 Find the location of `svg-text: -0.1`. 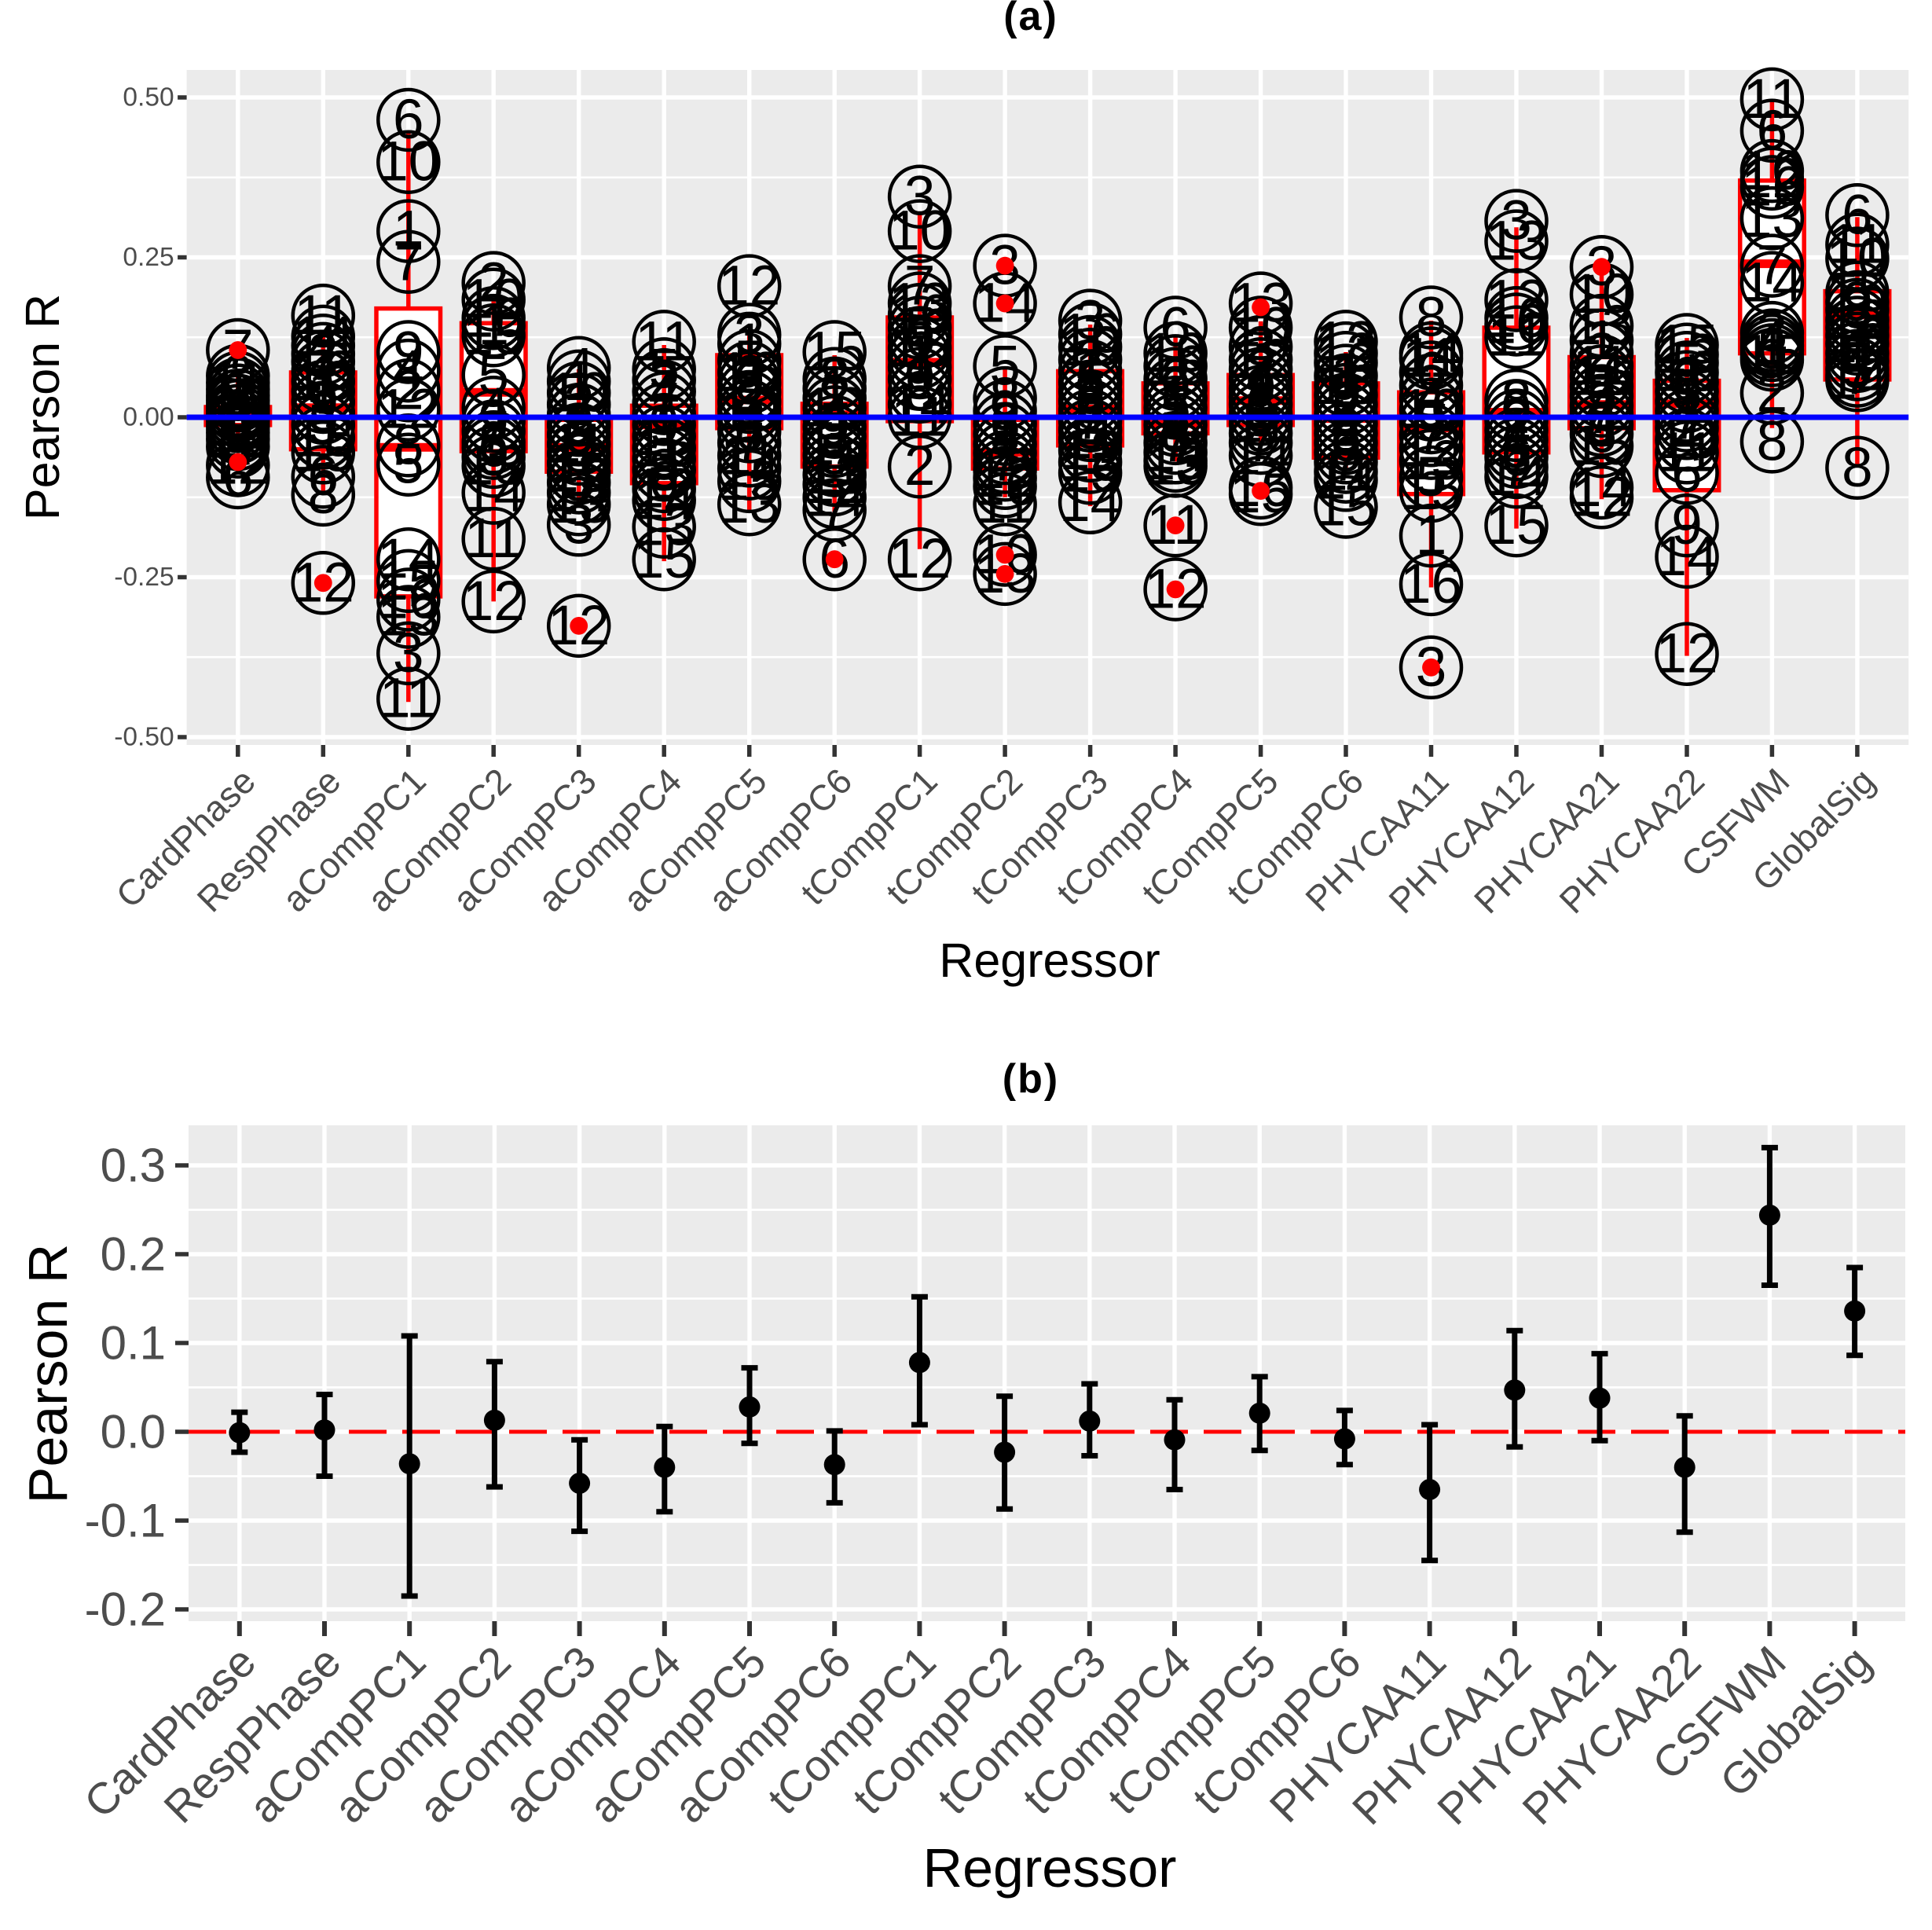

svg-text: -0.1 is located at coordinates (125, 1521).